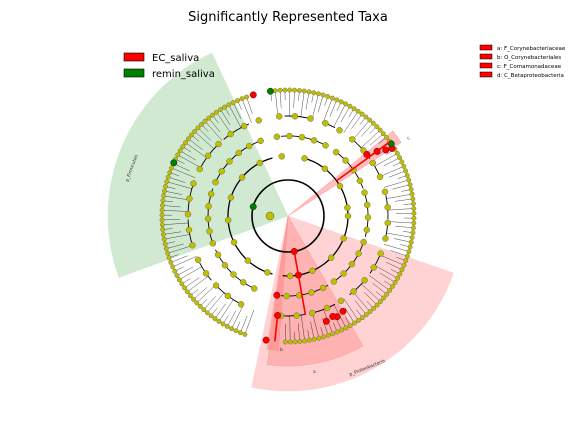 The width and height of the screenshot is (576, 432). Describe the element at coordinates (253, 95) in the screenshot. I see `enriched-node-ec` at that location.